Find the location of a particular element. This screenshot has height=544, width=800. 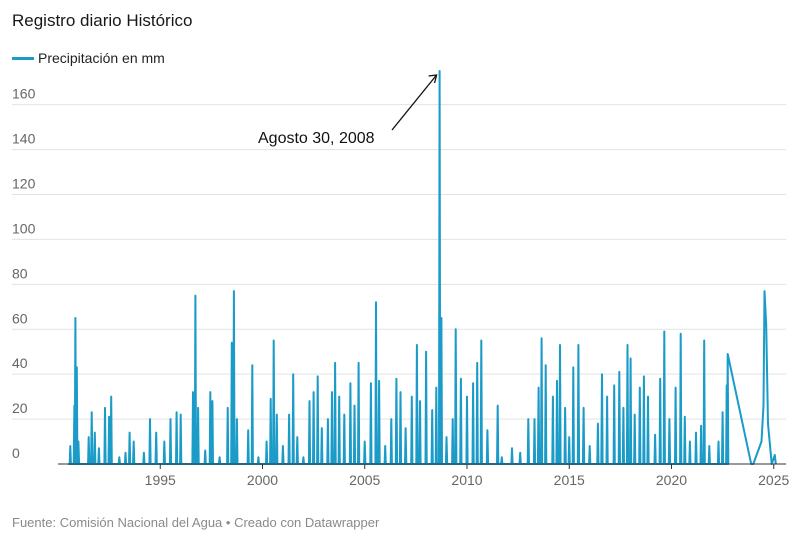

y-tick-label: 80 is located at coordinates (20, 273).